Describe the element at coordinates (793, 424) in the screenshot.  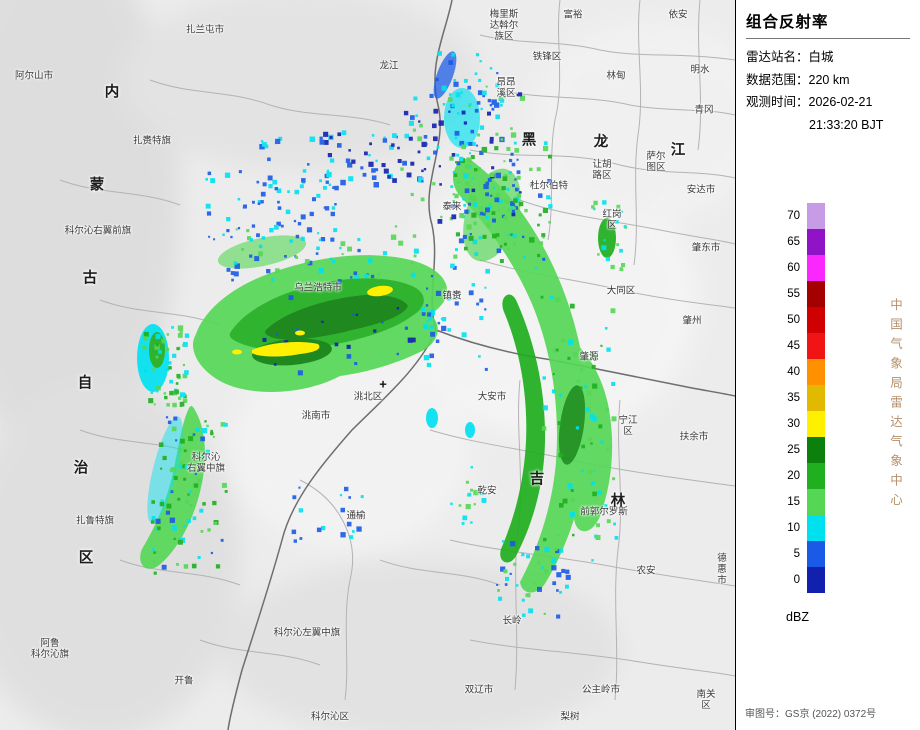
I see `legend-tick-label: 30` at that location.